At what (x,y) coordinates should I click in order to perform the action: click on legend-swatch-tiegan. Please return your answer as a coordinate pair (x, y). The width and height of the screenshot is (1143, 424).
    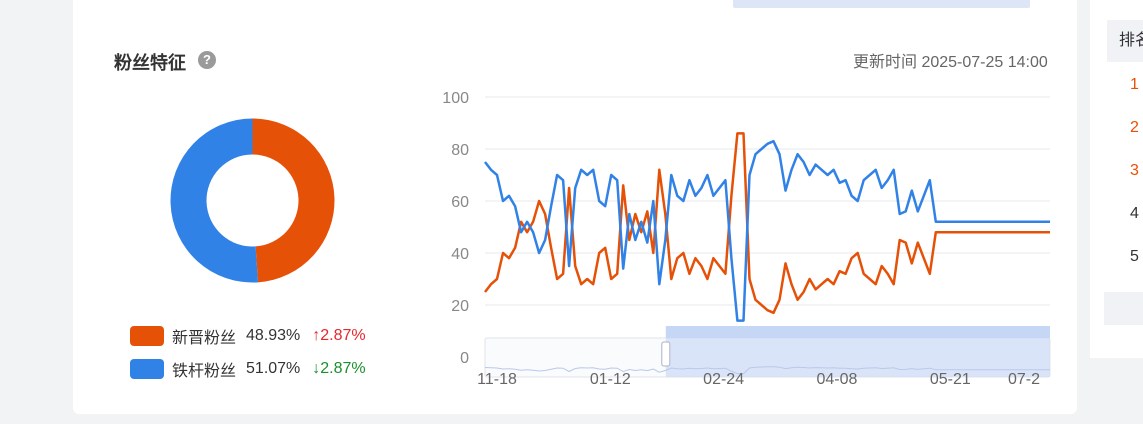
    Looking at the image, I should click on (147, 369).